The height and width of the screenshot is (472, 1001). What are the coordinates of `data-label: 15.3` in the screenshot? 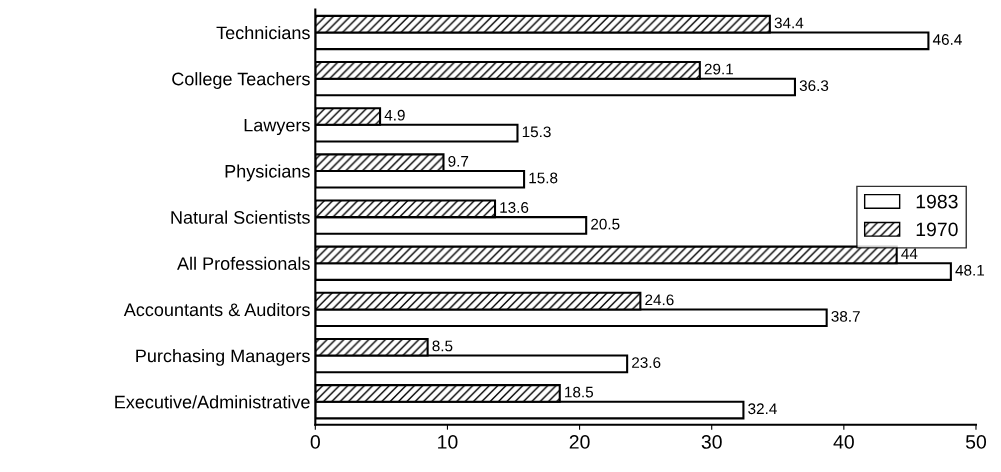 It's located at (536, 132).